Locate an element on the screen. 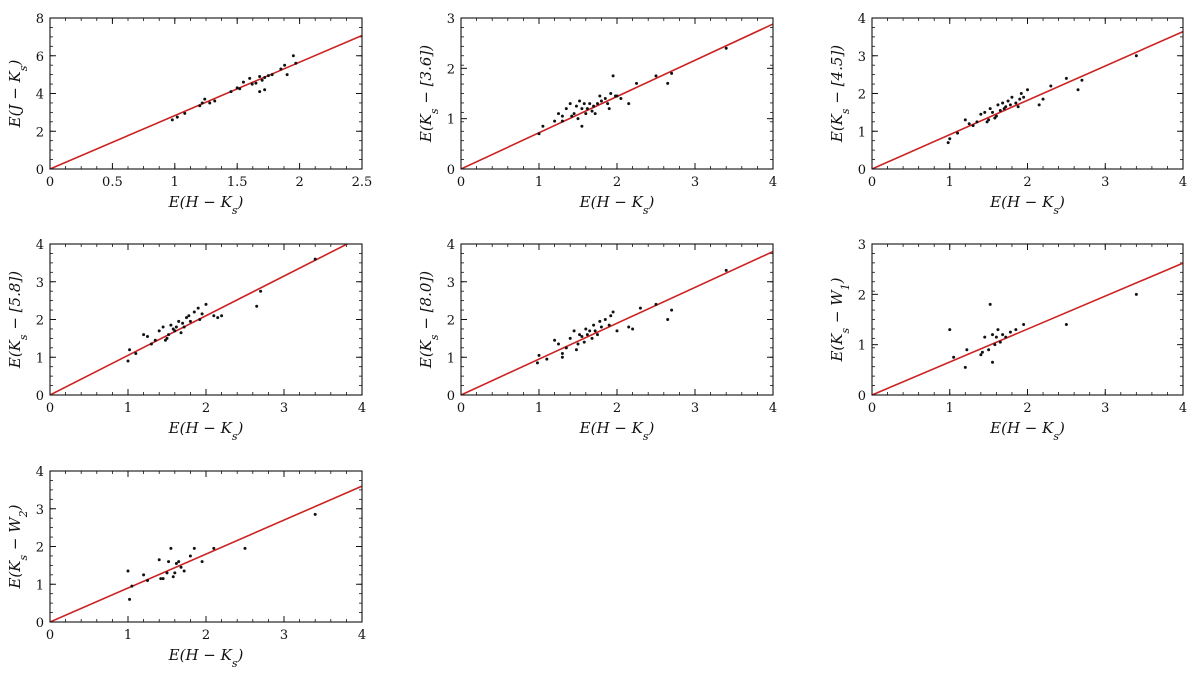 The height and width of the screenshot is (684, 1200). x-tick-label: 3 is located at coordinates (1105, 408).